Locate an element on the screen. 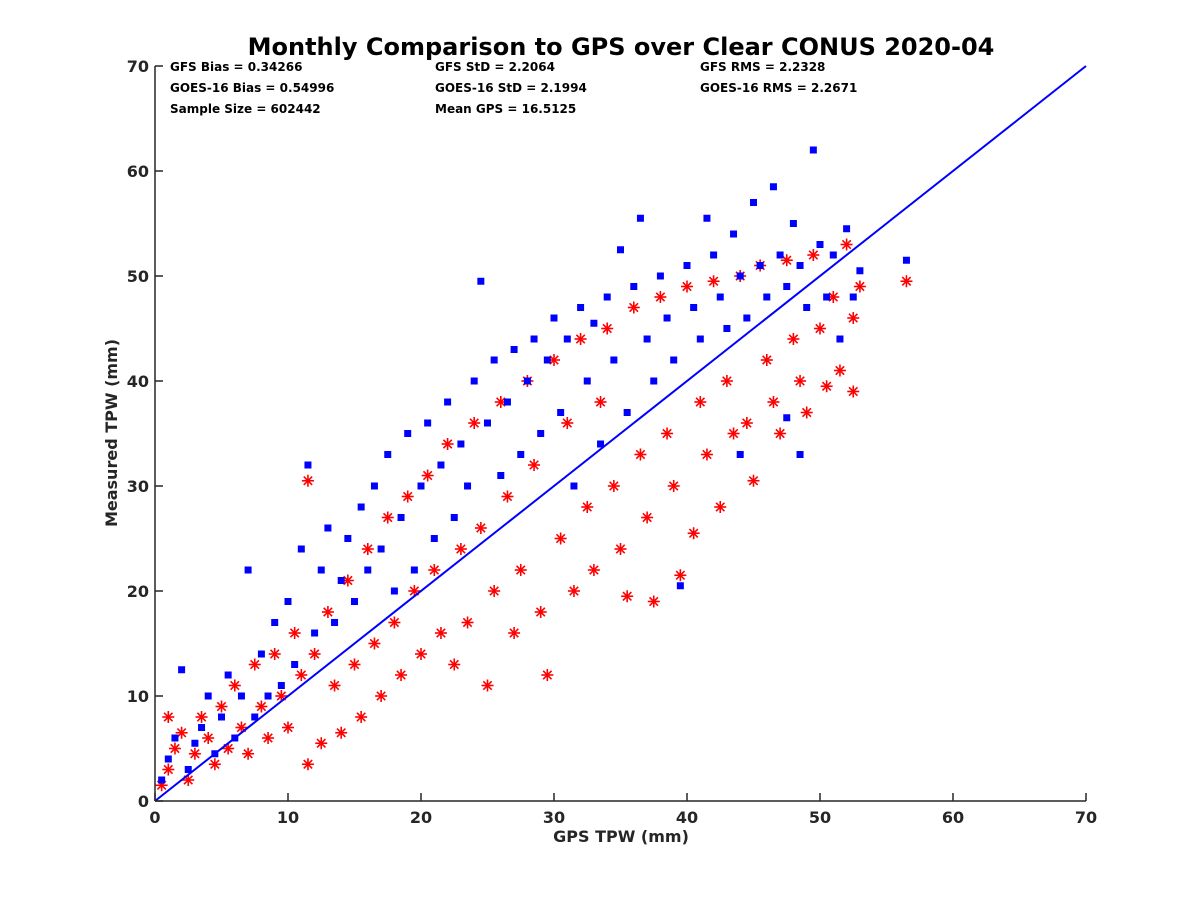 Image resolution: width=1200 pixels, height=900 pixels. stat-text-6: Sample Size = 602442 is located at coordinates (245, 109).